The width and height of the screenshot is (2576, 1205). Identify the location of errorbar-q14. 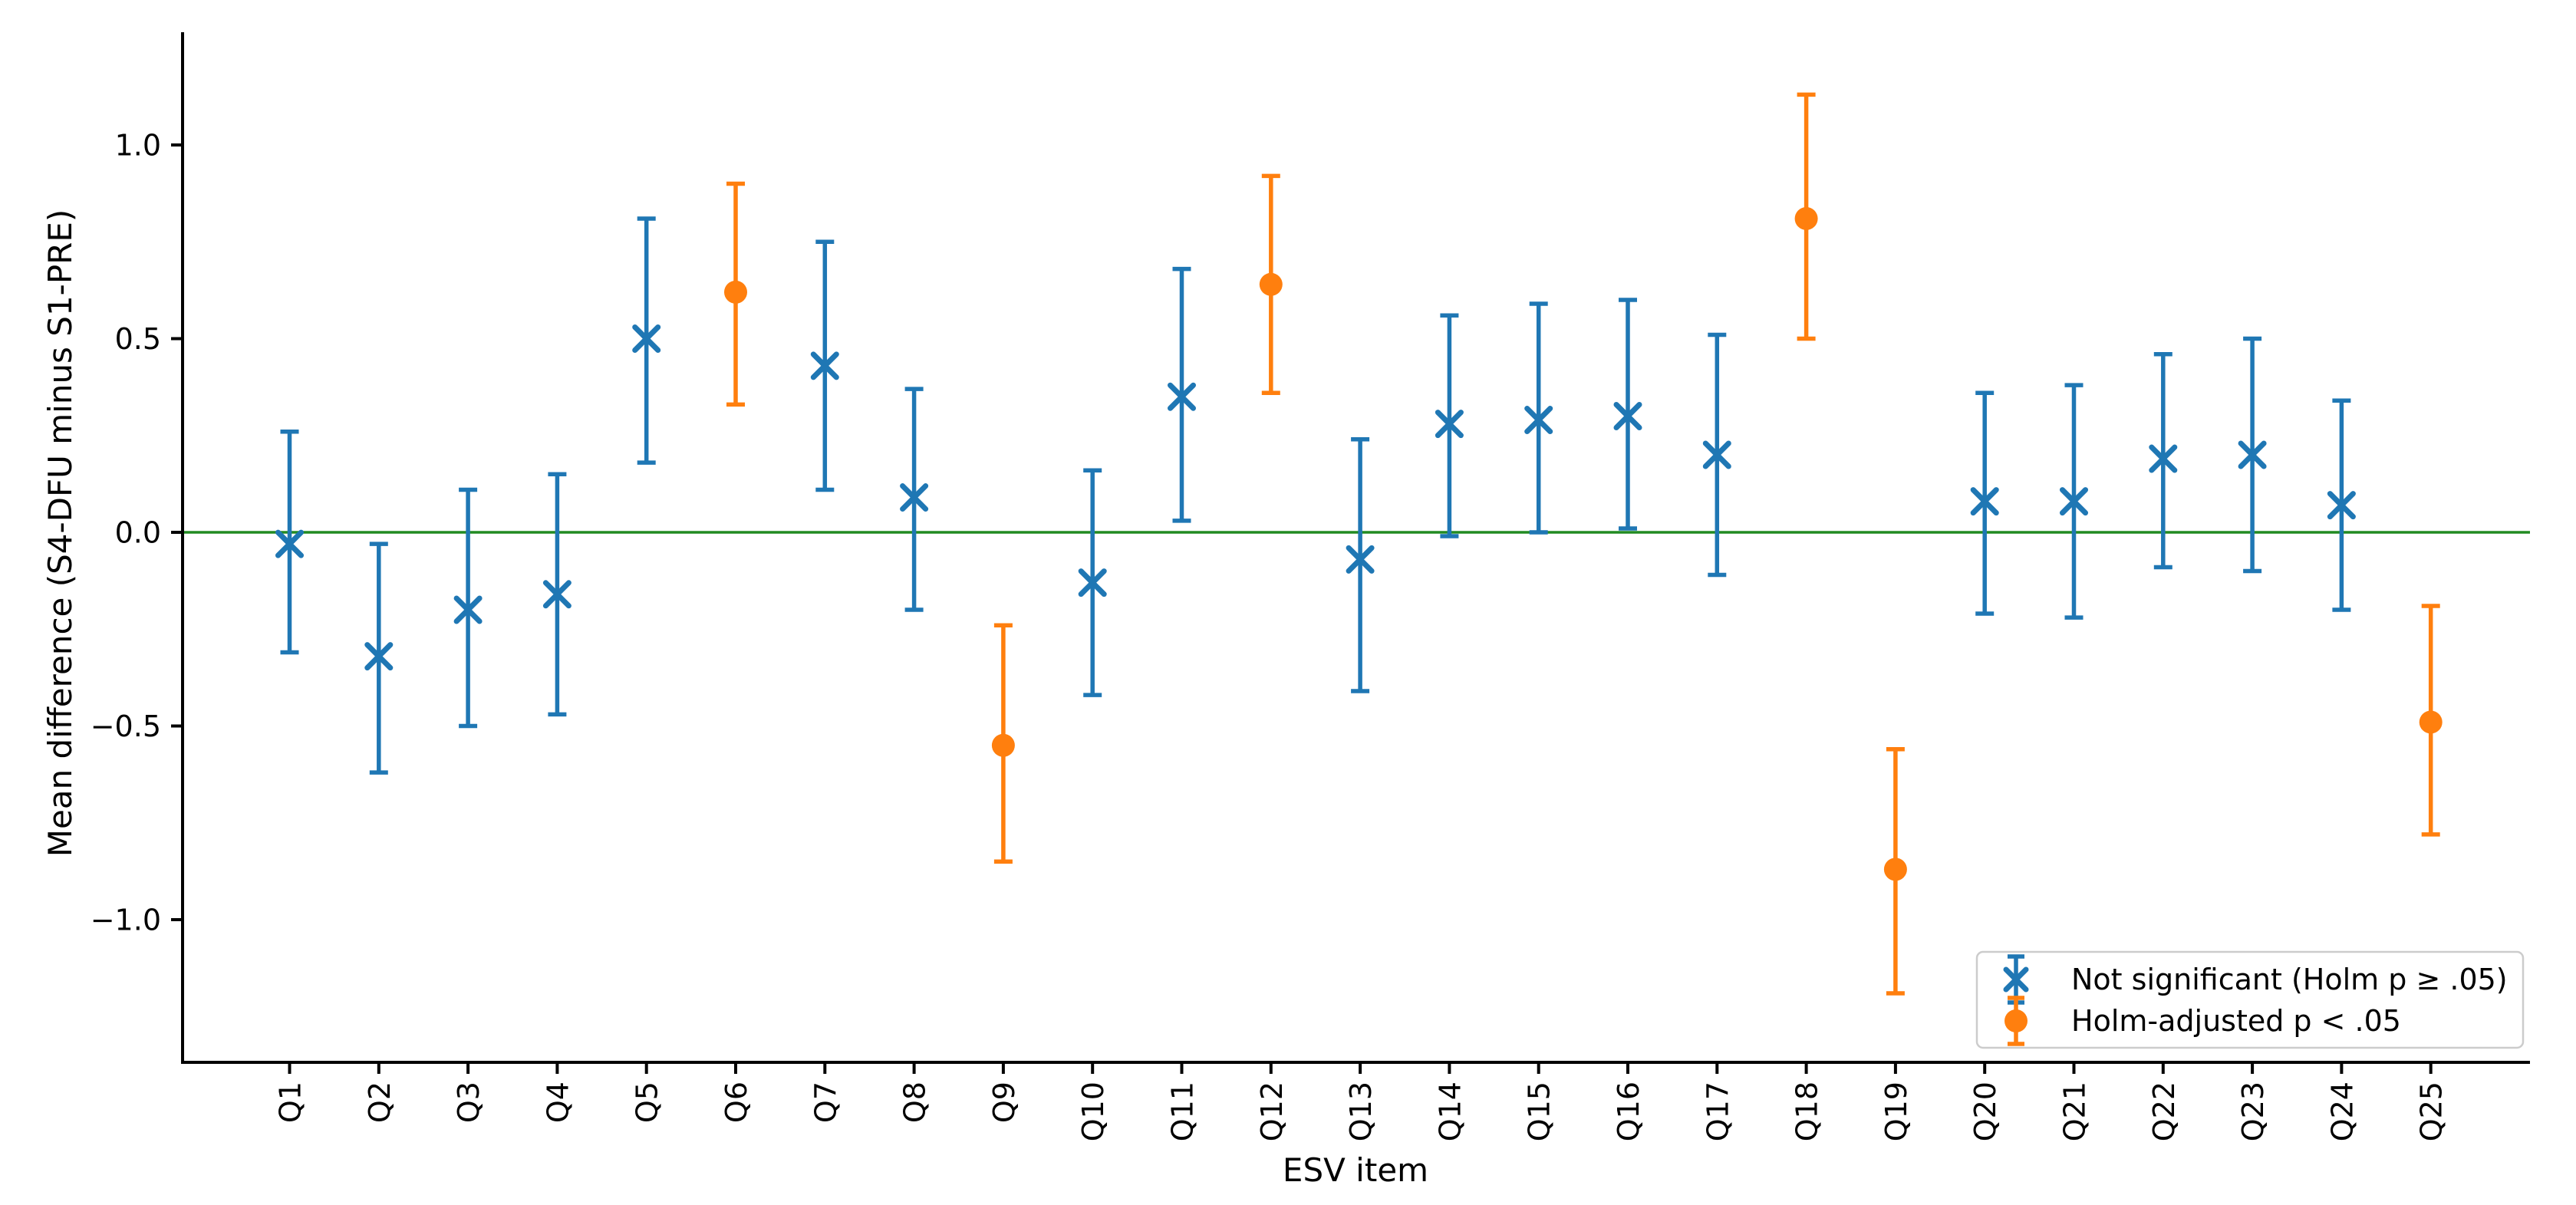
(1449, 425).